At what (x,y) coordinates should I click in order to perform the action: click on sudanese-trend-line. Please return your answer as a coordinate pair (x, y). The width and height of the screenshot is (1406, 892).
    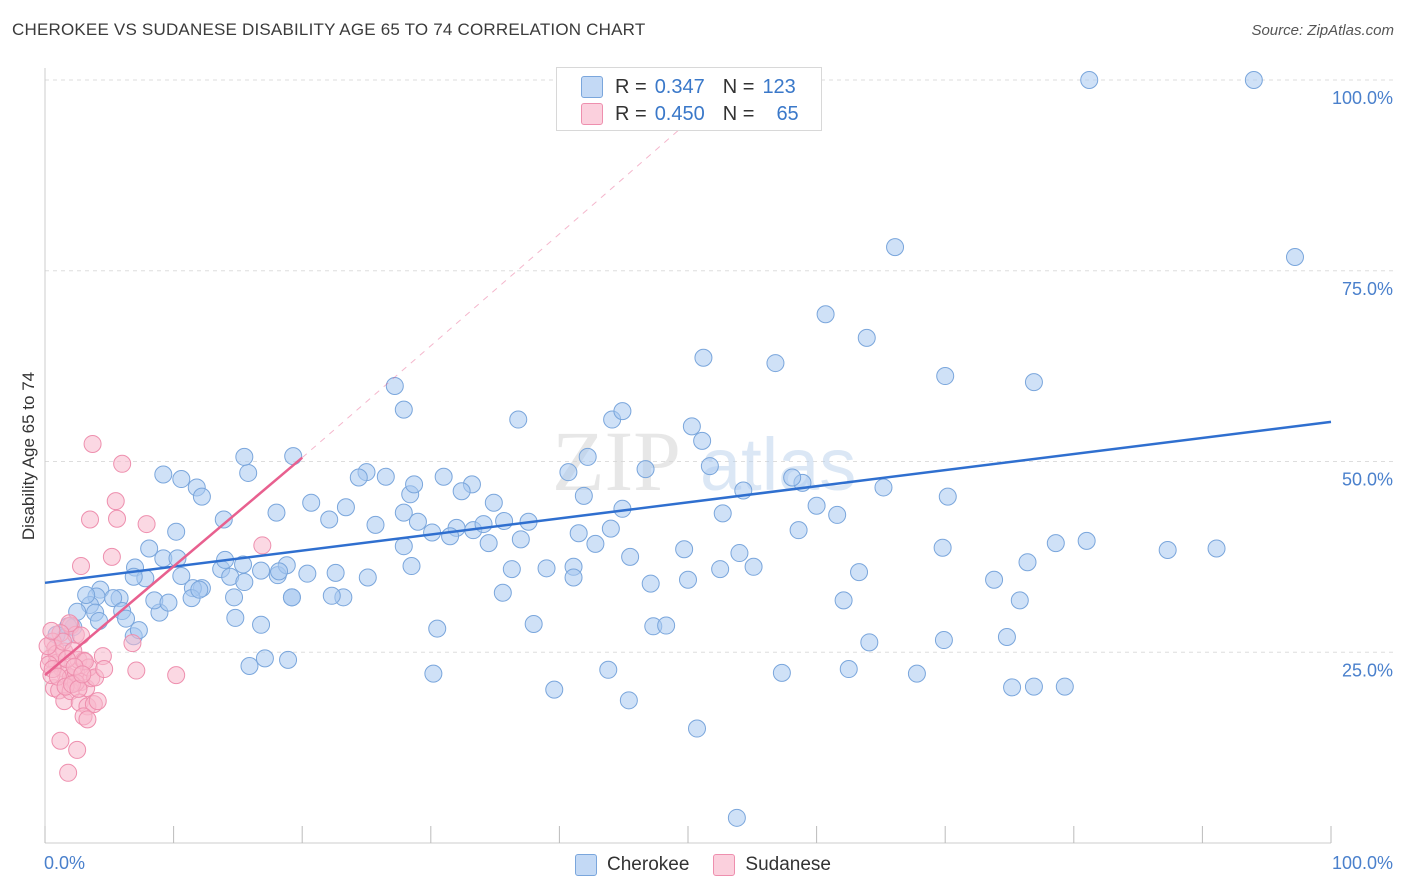
    Looking at the image, I should click on (174, 566).